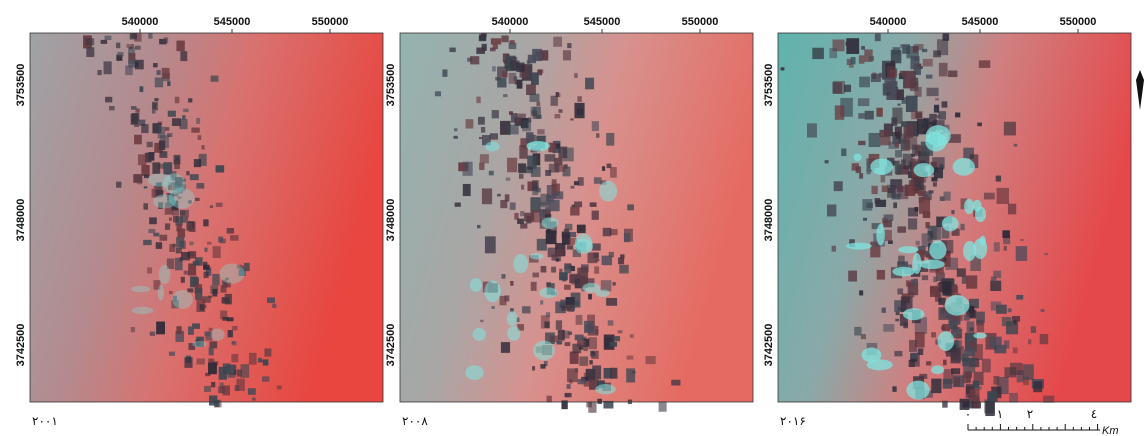 Image resolution: width=1148 pixels, height=436 pixels. Describe the element at coordinates (1094, 414) in the screenshot. I see `scale-label: ٤` at that location.